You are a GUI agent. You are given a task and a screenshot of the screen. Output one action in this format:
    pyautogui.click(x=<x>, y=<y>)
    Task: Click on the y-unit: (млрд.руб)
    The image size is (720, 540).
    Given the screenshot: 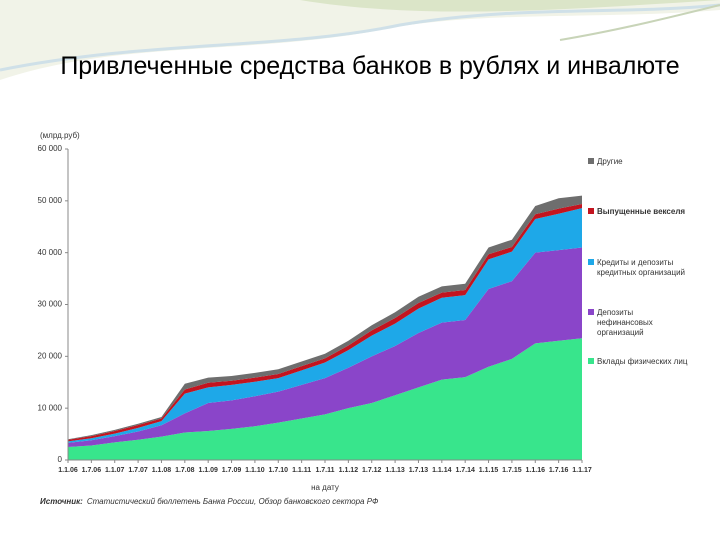 What is the action you would take?
    pyautogui.click(x=60, y=135)
    